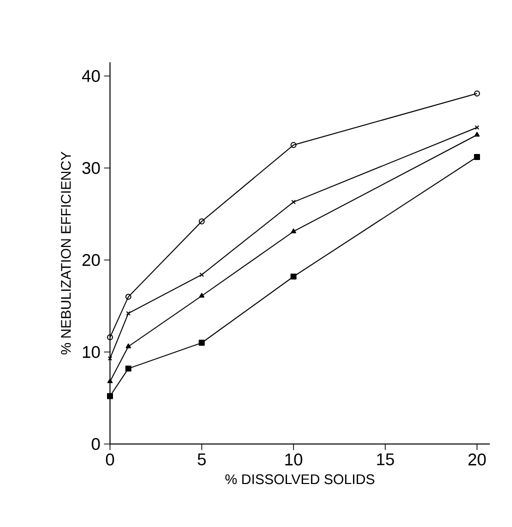 Image resolution: width=512 pixels, height=527 pixels. Describe the element at coordinates (202, 459) in the screenshot. I see `x-tick-label: 5` at that location.